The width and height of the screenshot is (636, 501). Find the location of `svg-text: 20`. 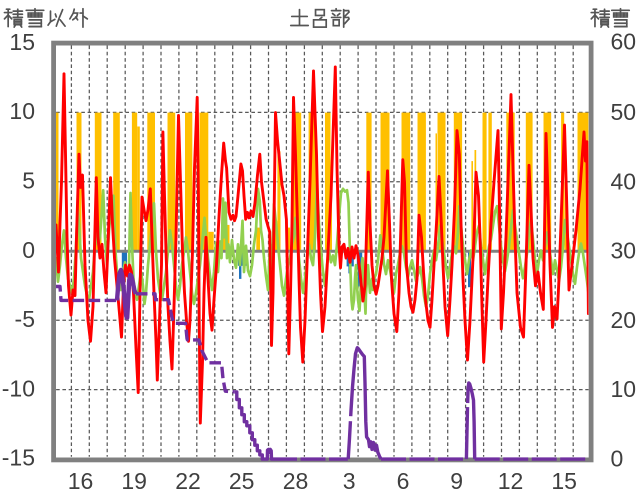

svg-text: 20 is located at coordinates (623, 320).